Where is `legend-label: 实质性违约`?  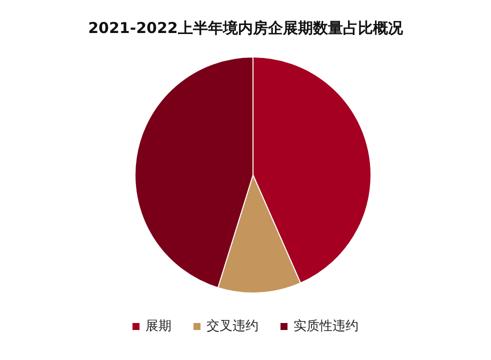 legend-label: 实质性违约 is located at coordinates (326, 326).